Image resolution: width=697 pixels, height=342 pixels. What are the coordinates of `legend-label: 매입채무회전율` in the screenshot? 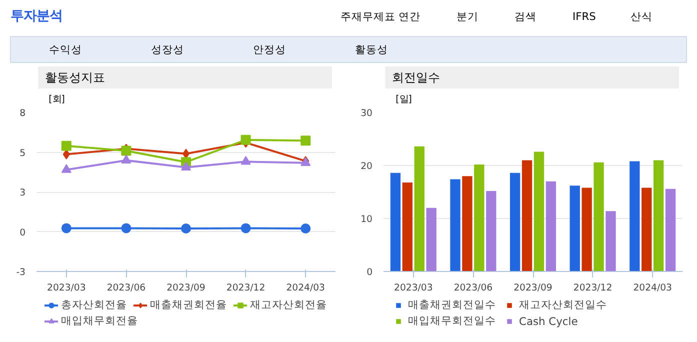 It's located at (99, 321).